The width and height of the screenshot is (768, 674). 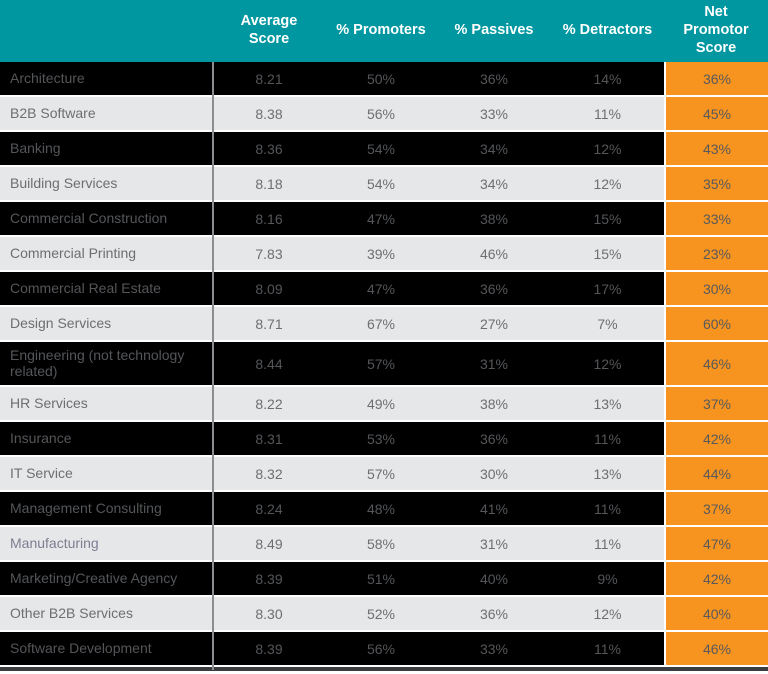 I want to click on header-net-promotor-score: Net Promotor Score, so click(x=716, y=31).